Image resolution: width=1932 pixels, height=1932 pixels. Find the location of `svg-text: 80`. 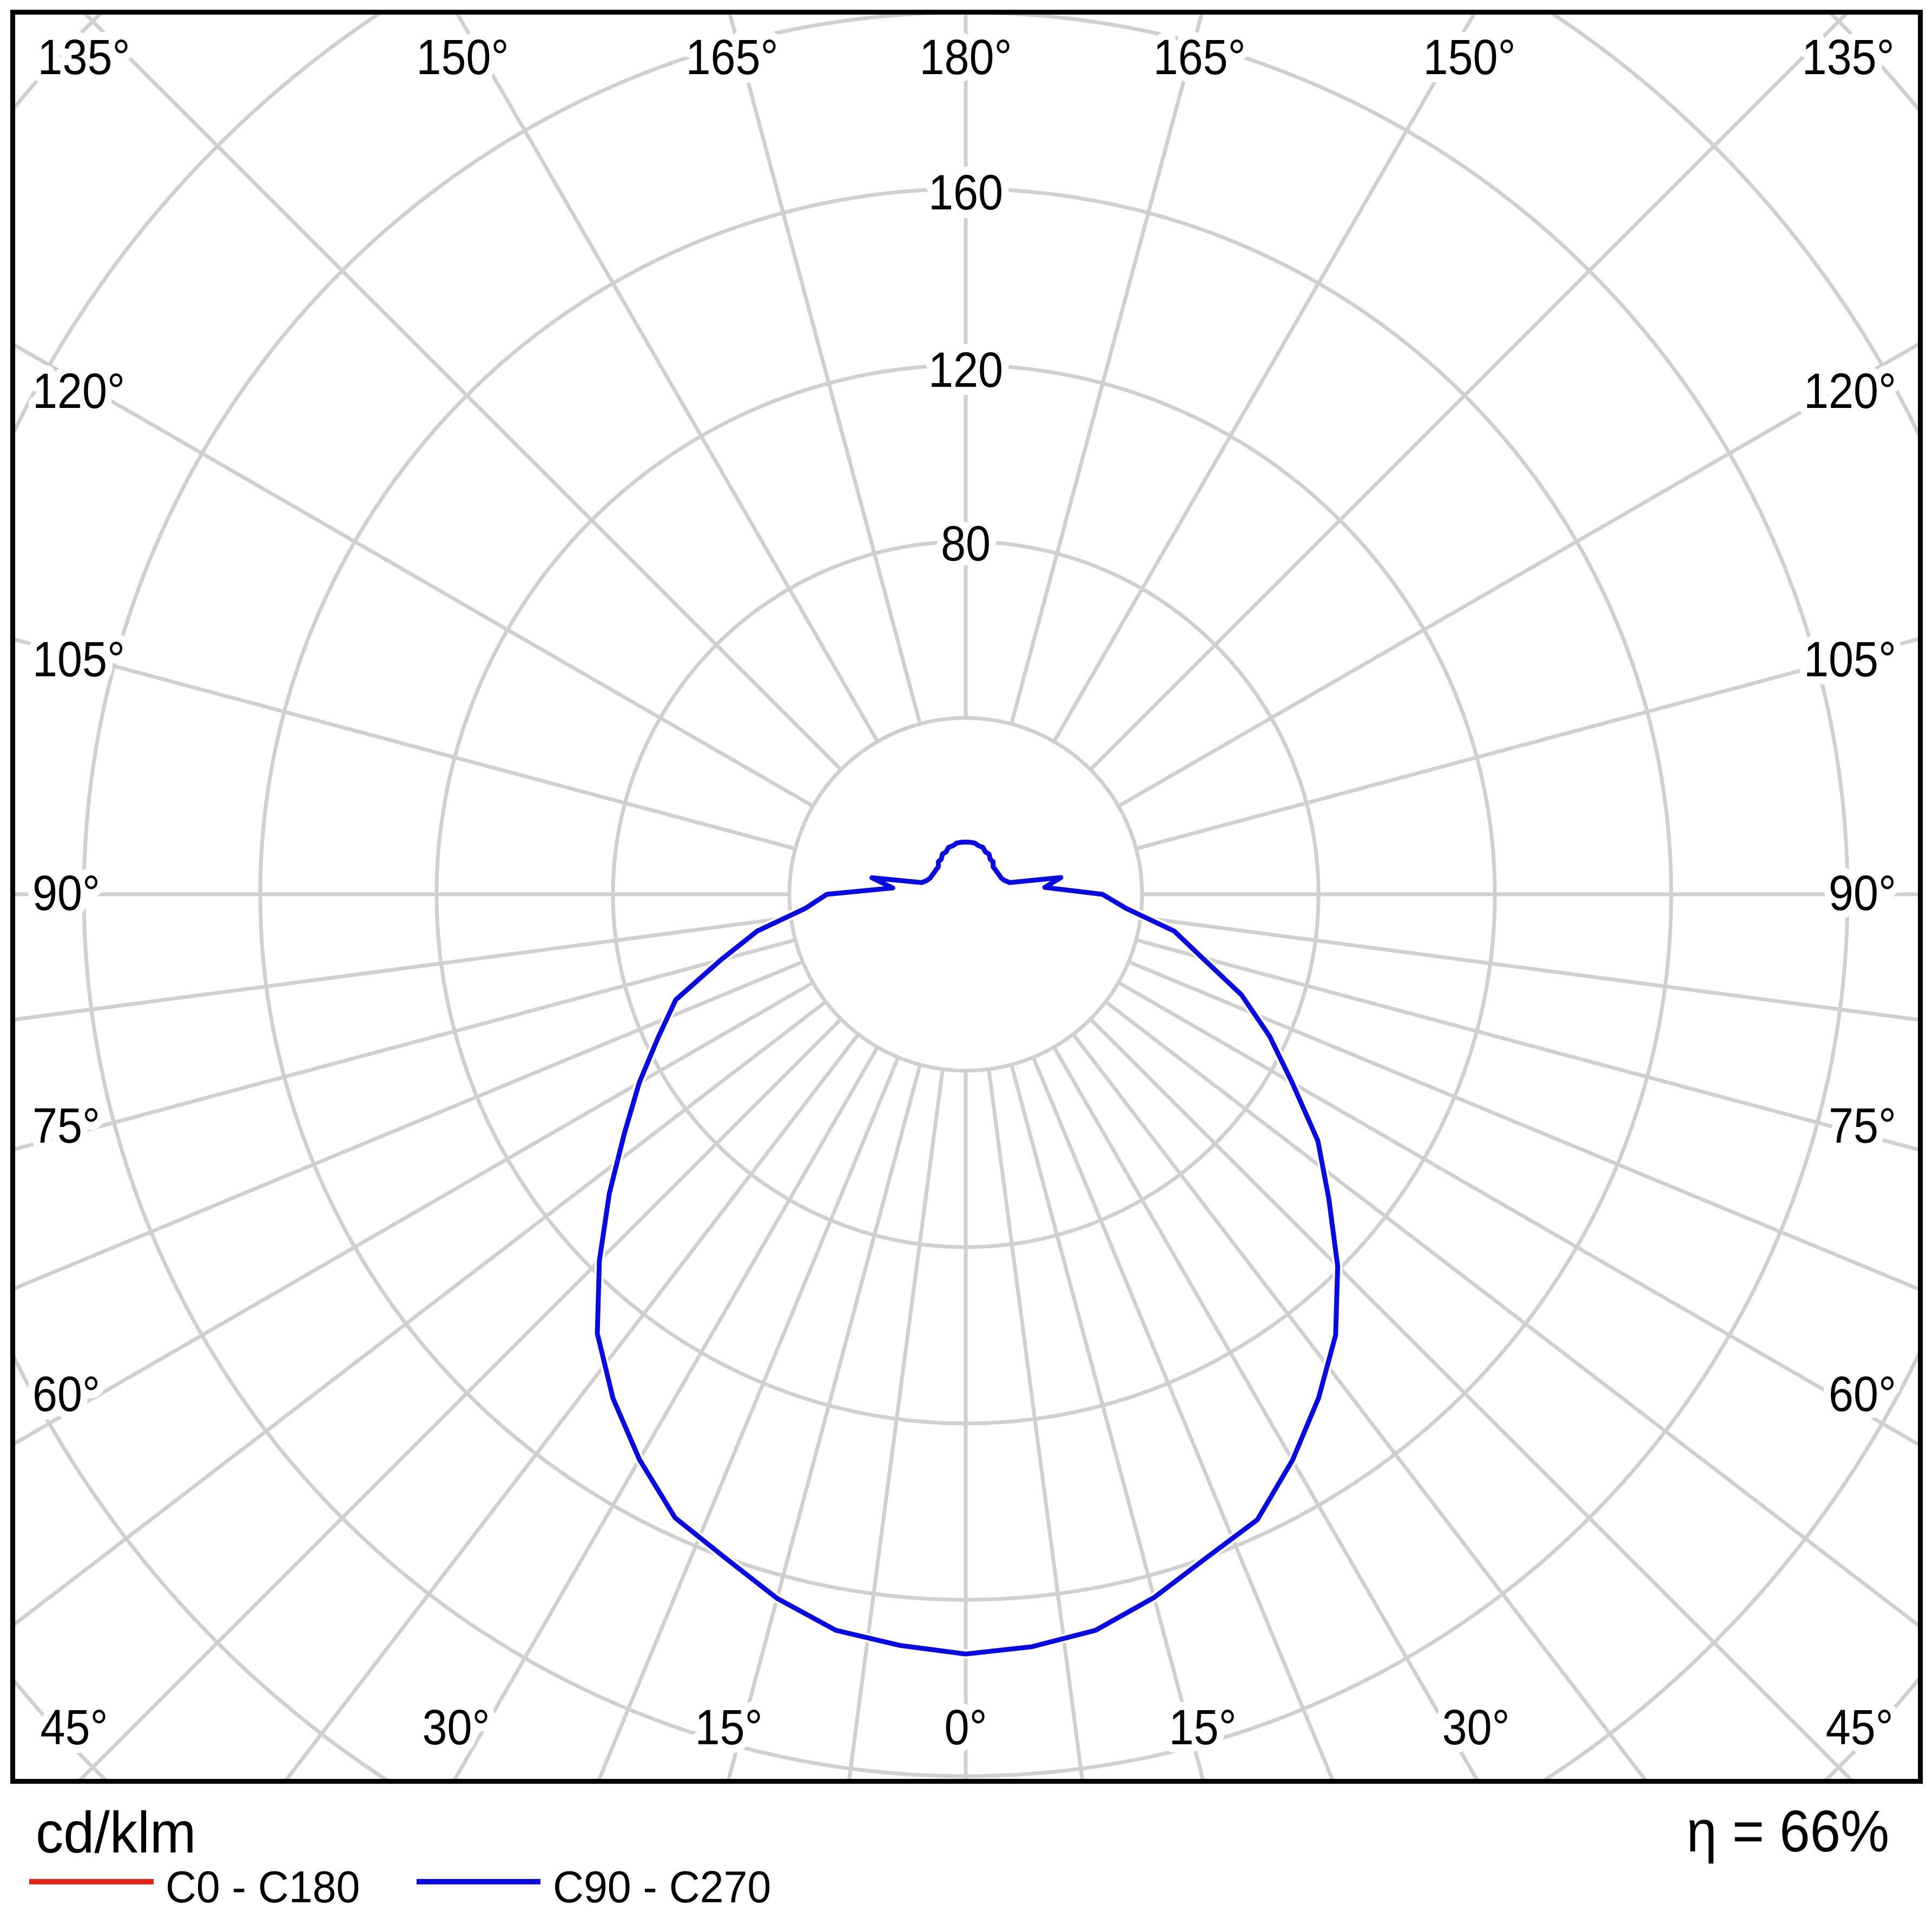

svg-text: 80 is located at coordinates (966, 543).